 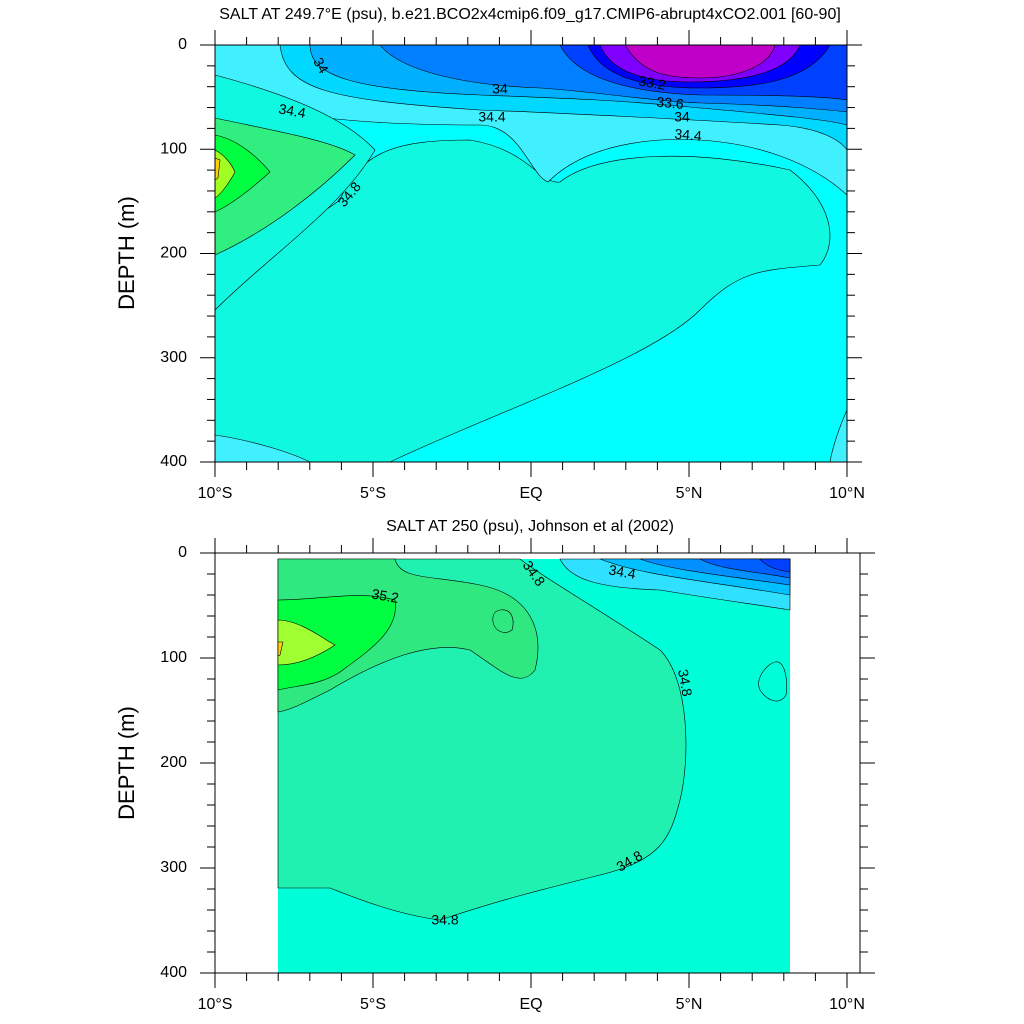 What do you see at coordinates (670, 103) in the screenshot?
I see `contour-label: 33.6` at bounding box center [670, 103].